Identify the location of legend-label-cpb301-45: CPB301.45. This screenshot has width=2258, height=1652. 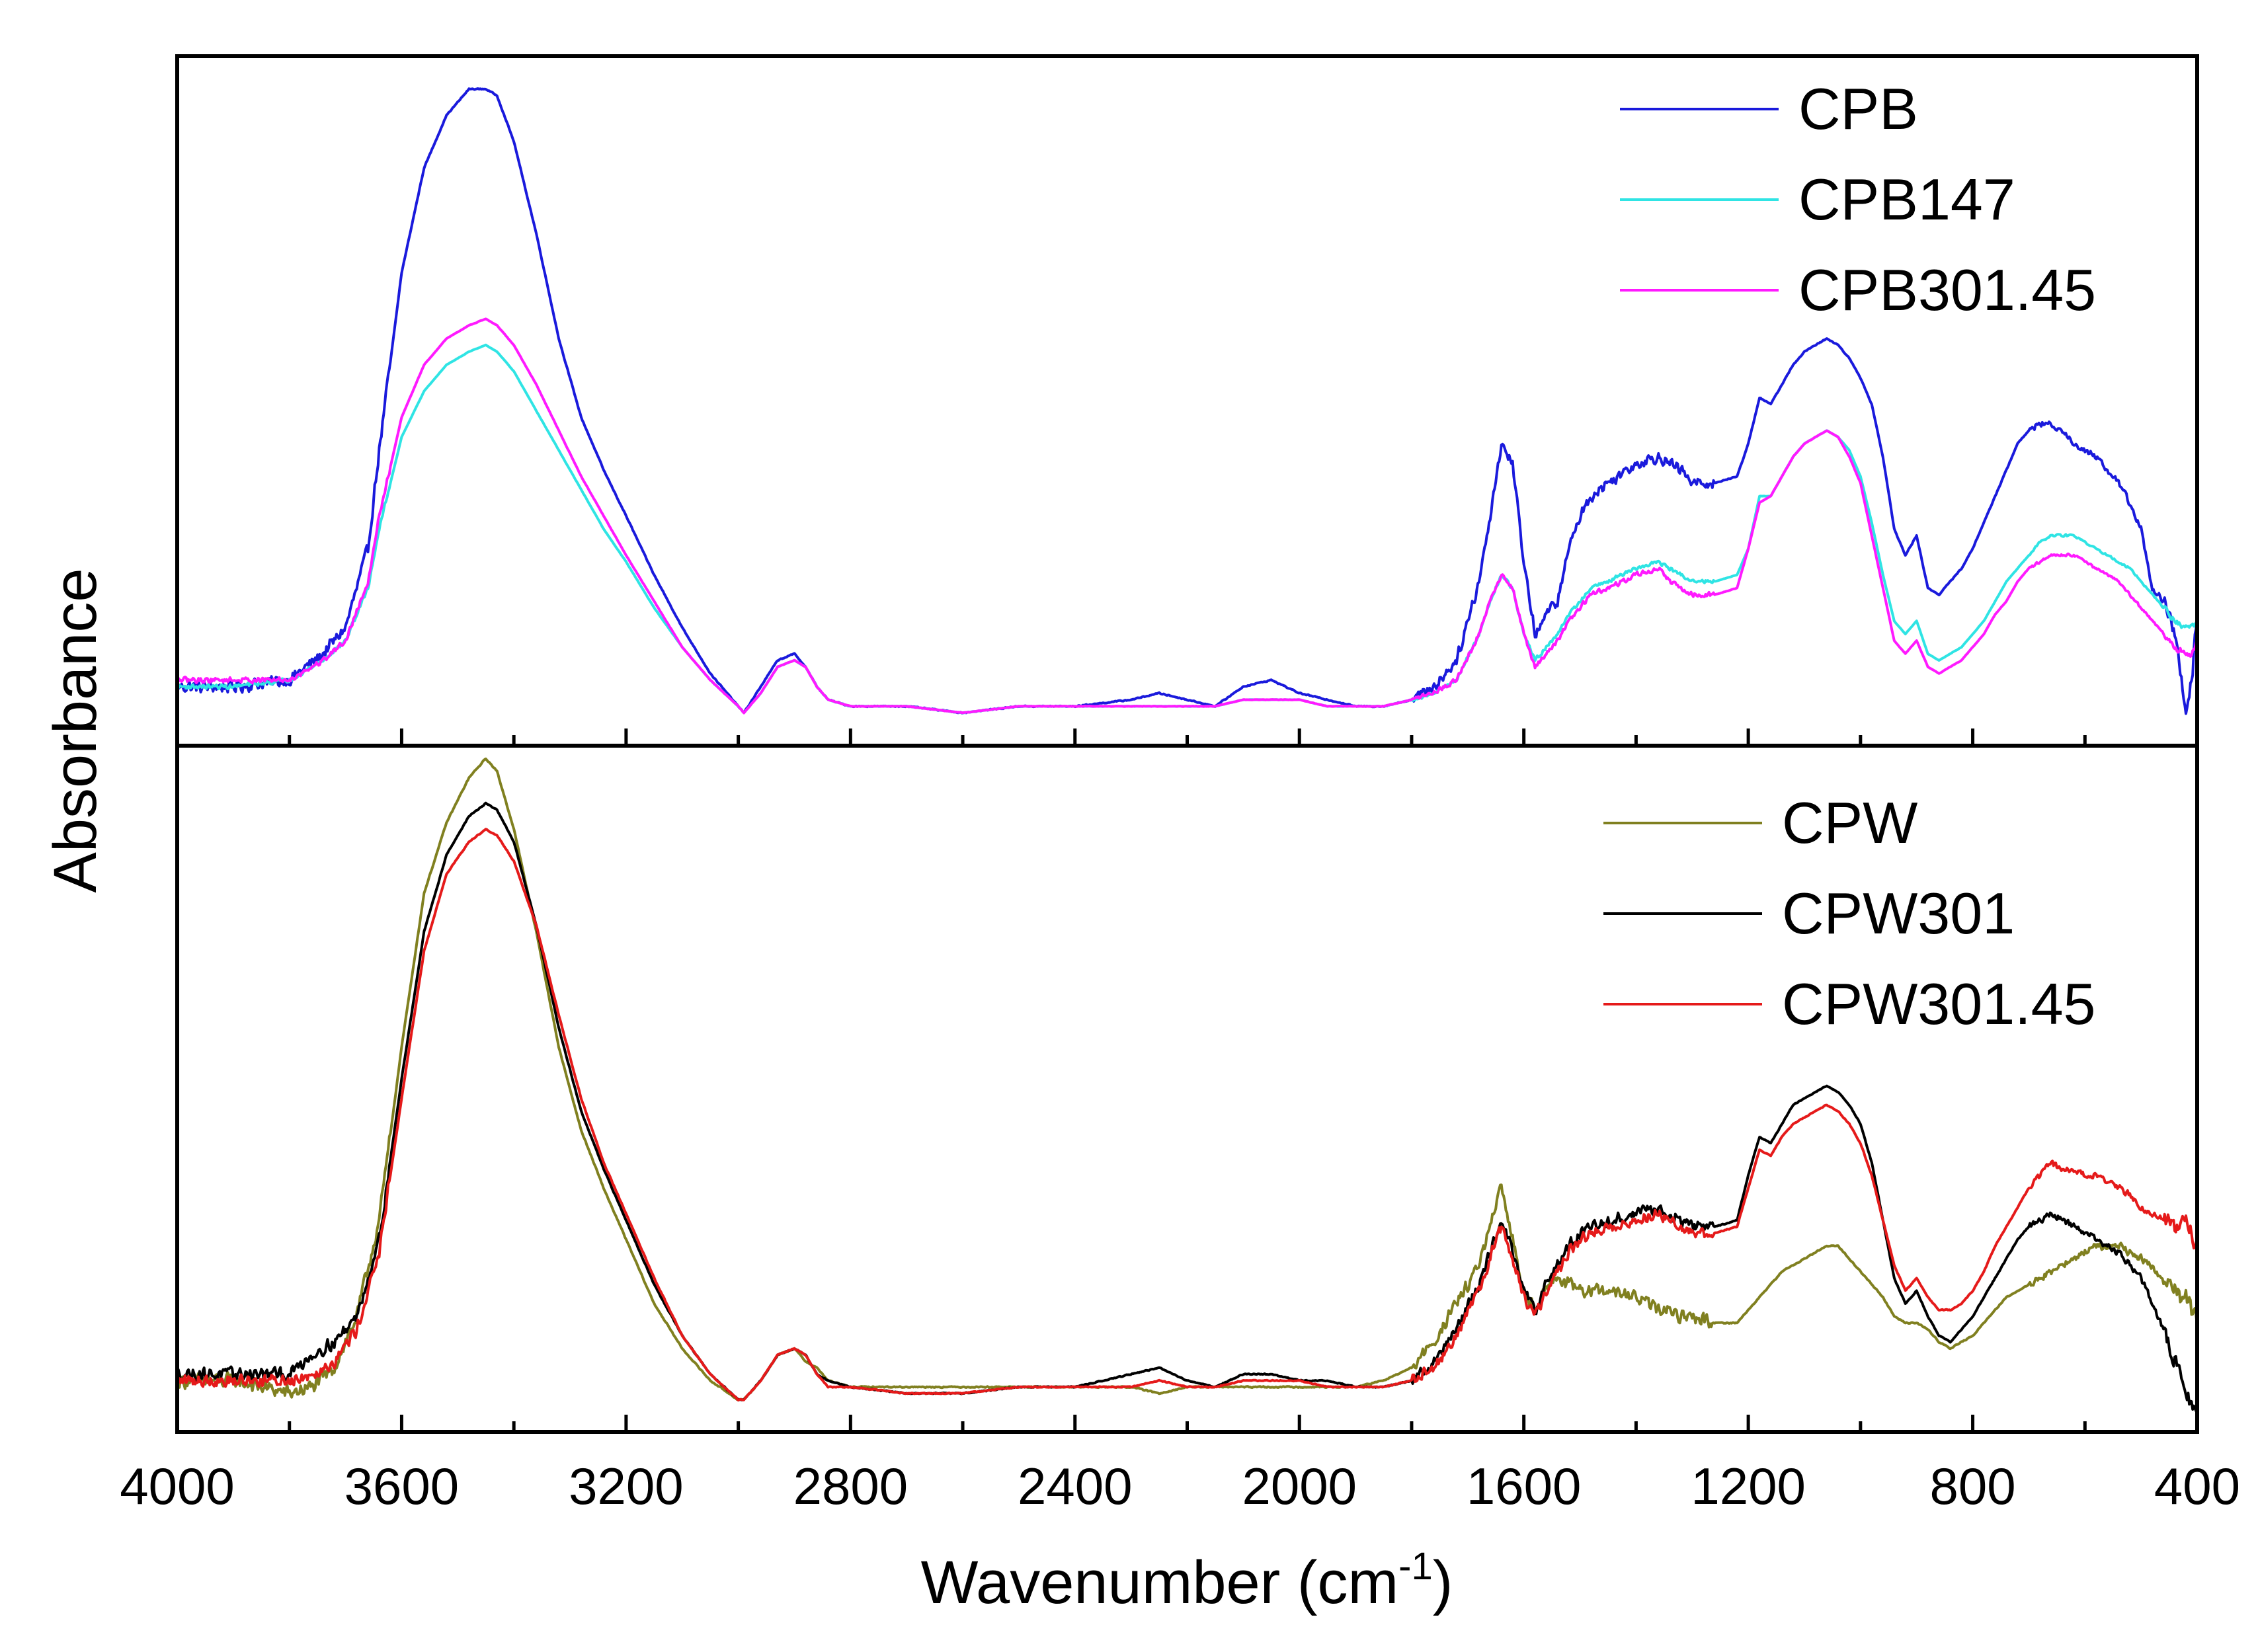
(1947, 290).